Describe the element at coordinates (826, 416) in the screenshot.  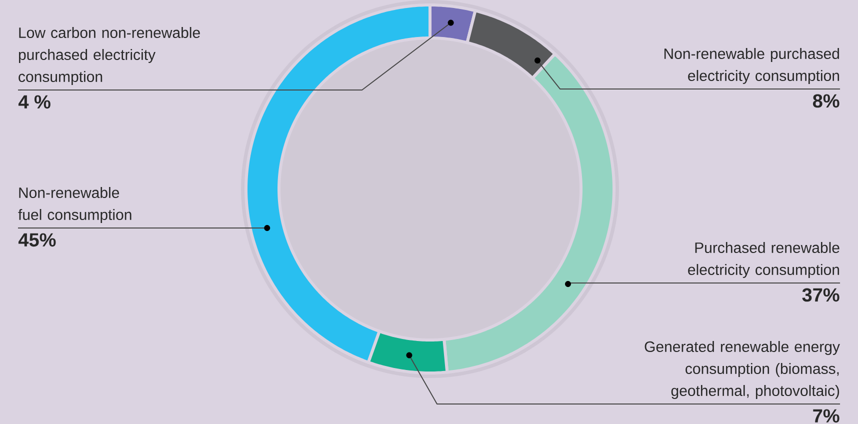
I see `data-label: 7%` at that location.